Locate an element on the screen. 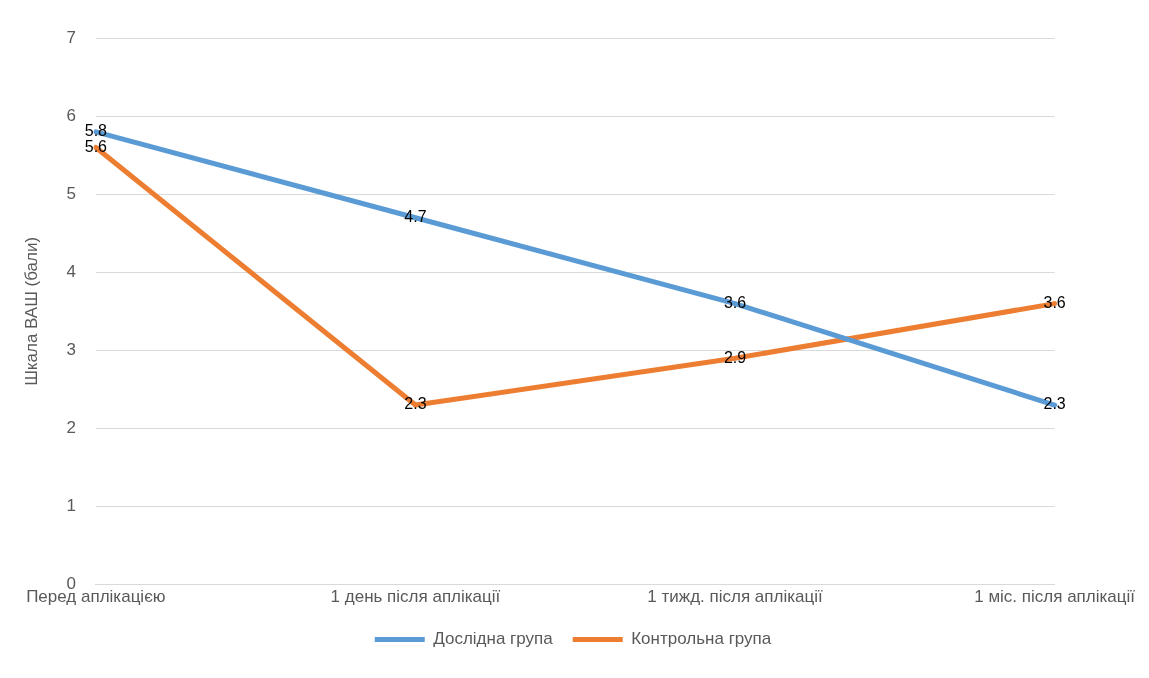  x-tick-label: 1 день після аплікації is located at coordinates (415, 597).